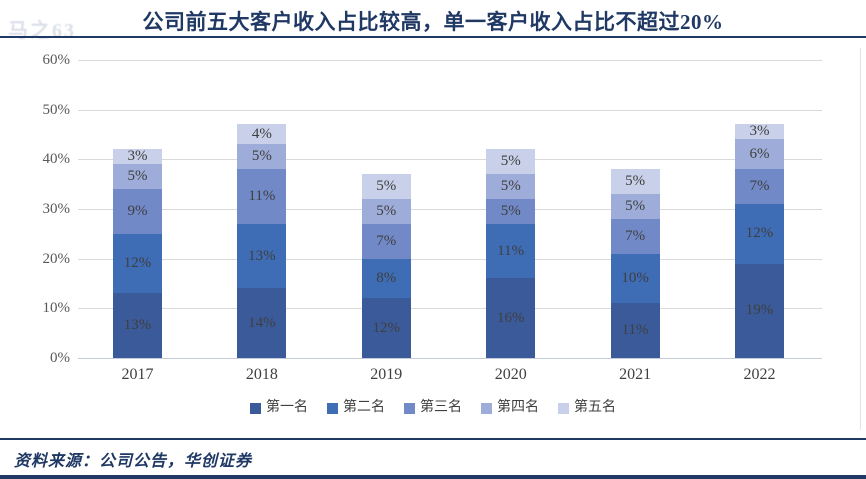 The height and width of the screenshot is (479, 866). I want to click on bar-segment-2019-第五名: 5%, so click(386, 186).